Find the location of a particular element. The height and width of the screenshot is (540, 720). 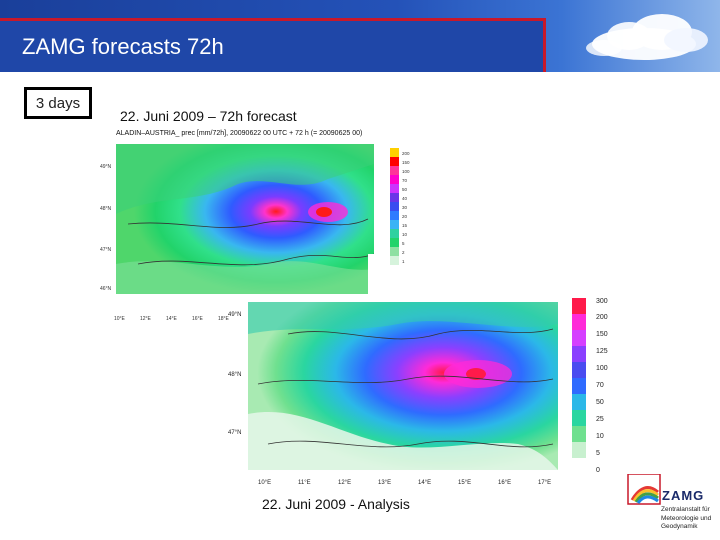

analysis-legend-value: 150 is located at coordinates (602, 334).